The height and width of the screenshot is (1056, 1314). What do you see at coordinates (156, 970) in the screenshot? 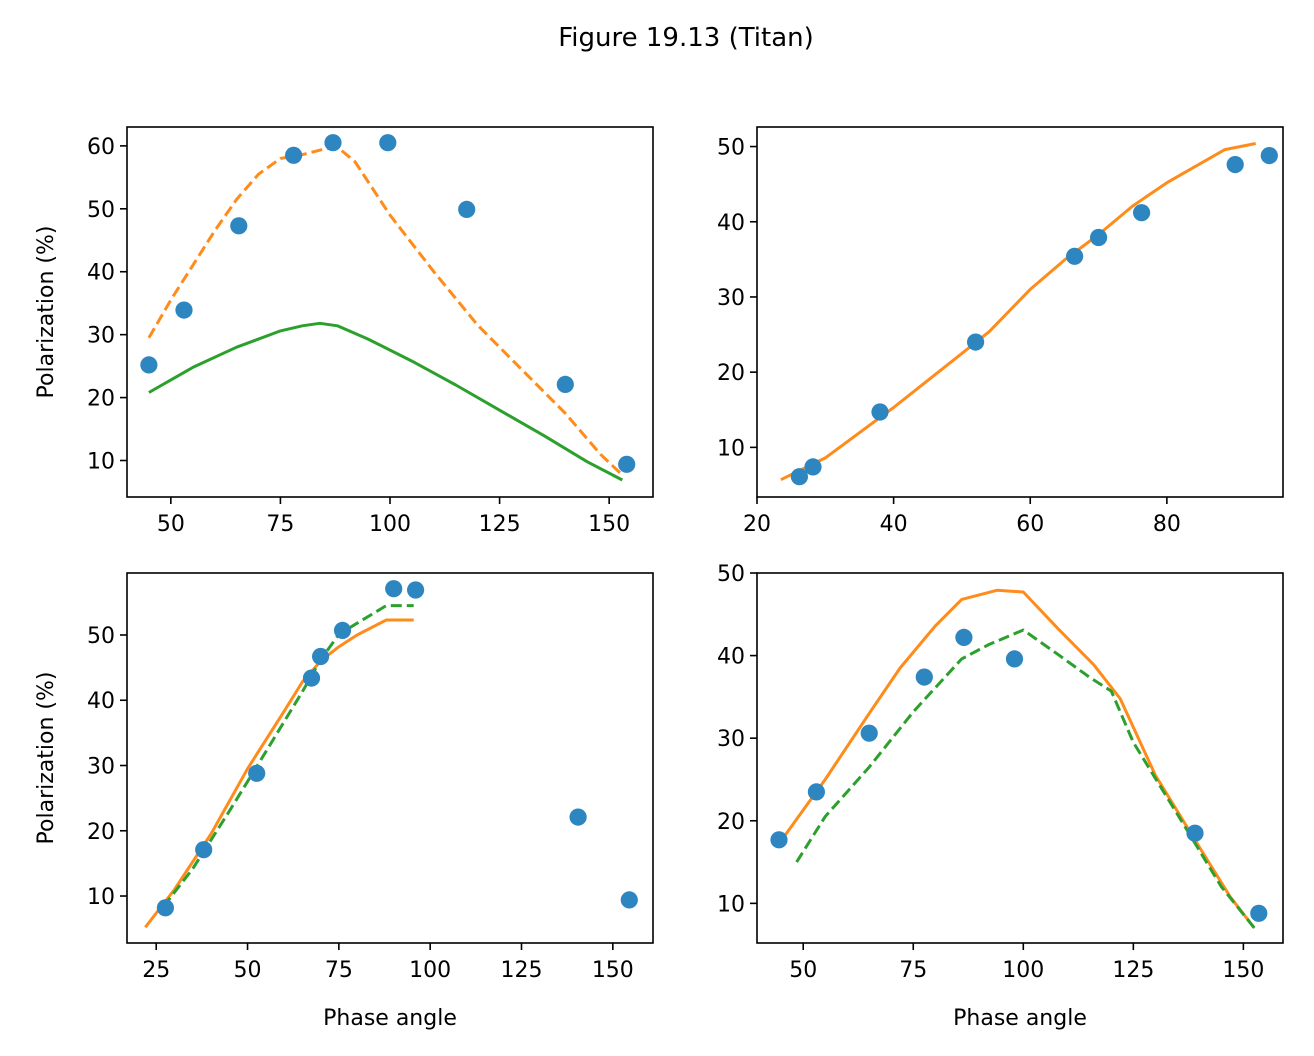
I see `x-tick-label: 25` at bounding box center [156, 970].